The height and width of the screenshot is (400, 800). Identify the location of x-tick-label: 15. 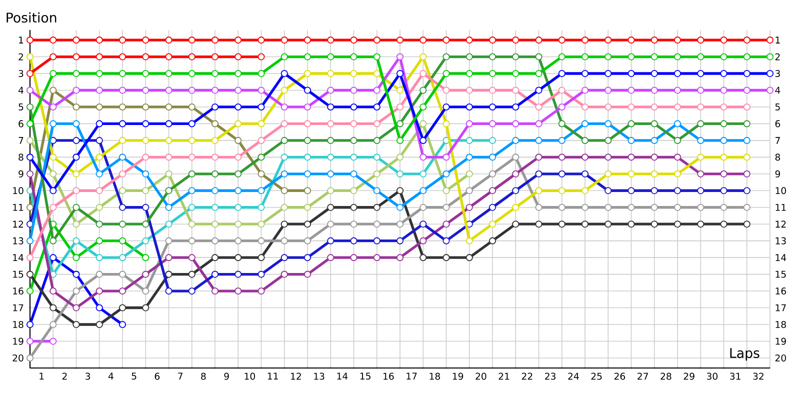
(365, 376).